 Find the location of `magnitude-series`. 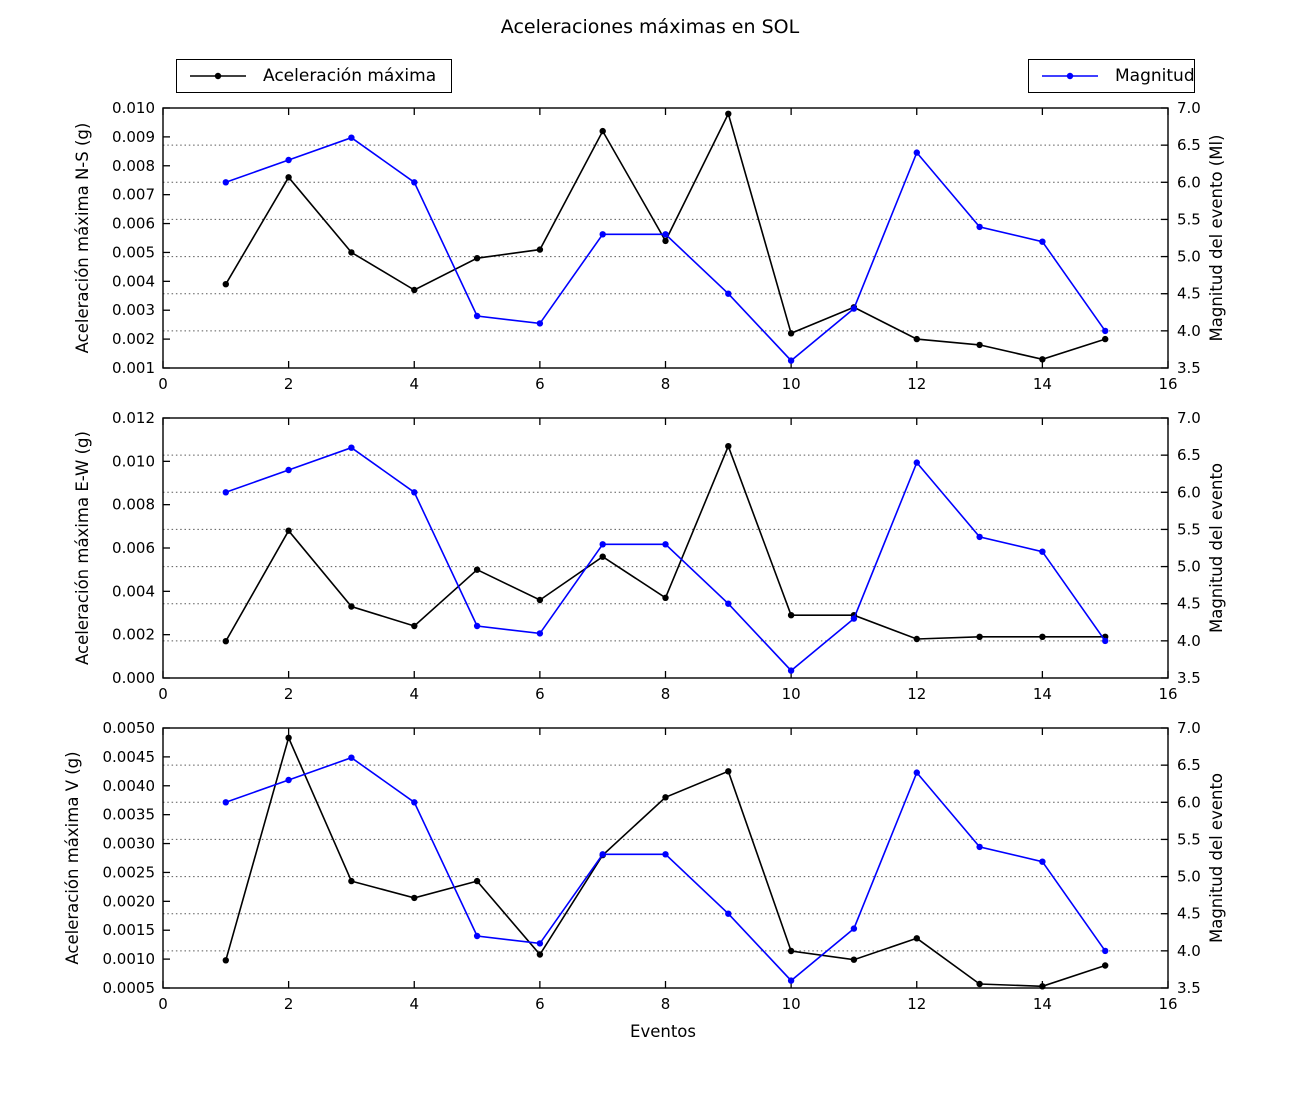

magnitude-series is located at coordinates (665, 869).